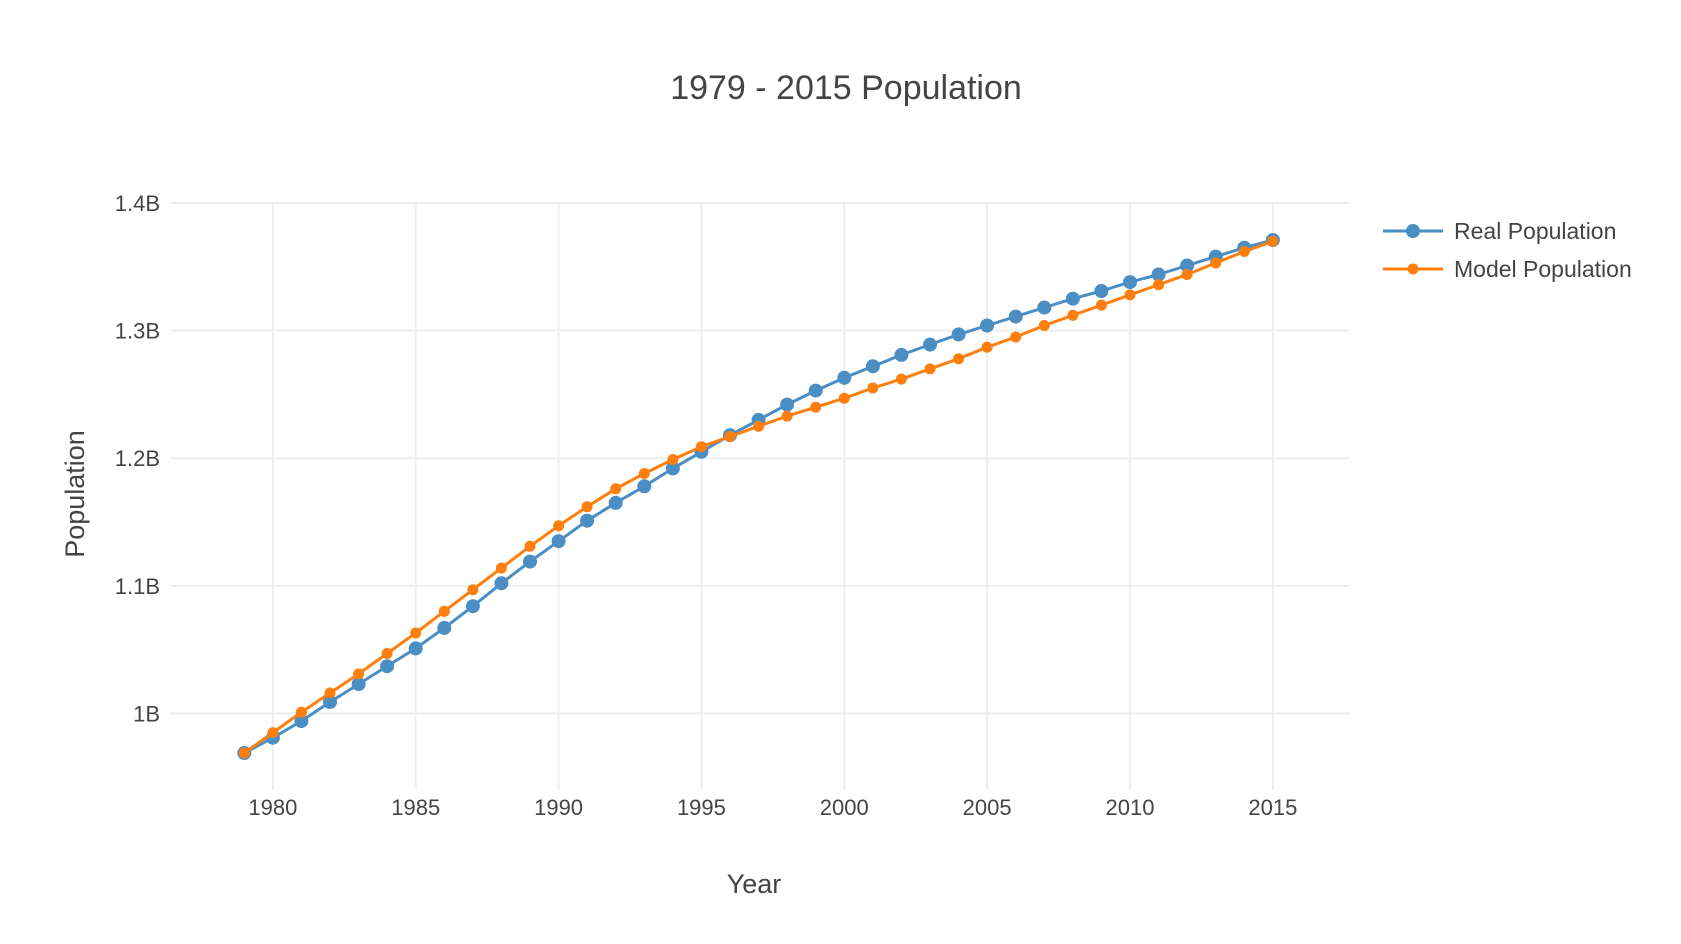  I want to click on x-tick-label: 2005, so click(987, 807).